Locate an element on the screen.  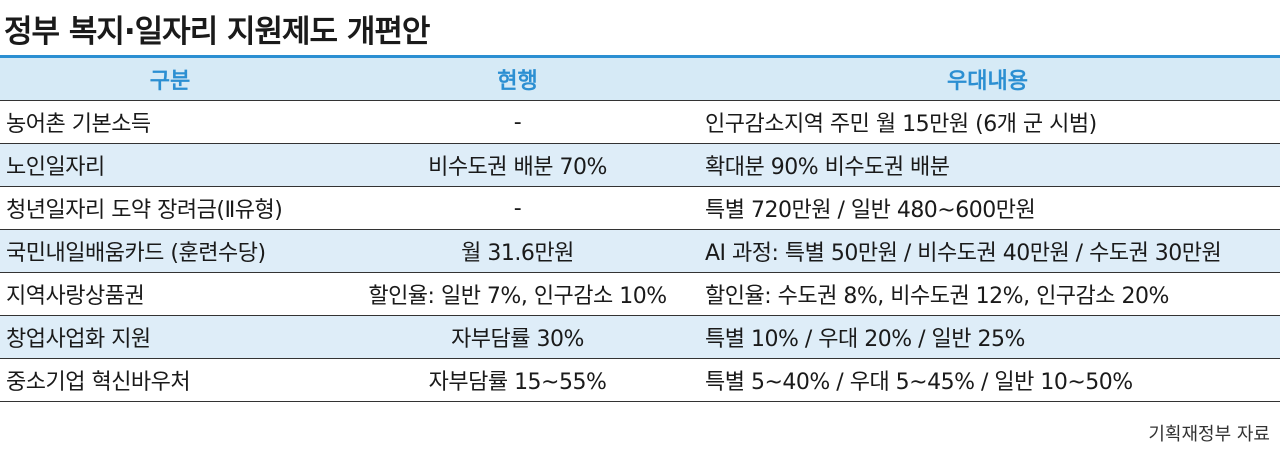
table-row: 노인일자리 비수도권 배분 70% 확대분 90% 비수도권 배분 is located at coordinates (640, 165).